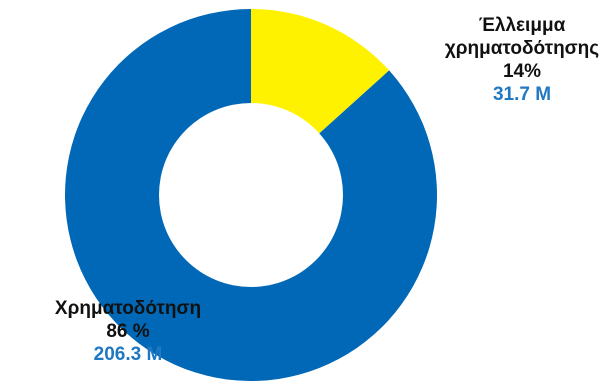 The height and width of the screenshot is (385, 614). Describe the element at coordinates (522, 25) in the screenshot. I see `slice-name-line: Έλλειμμα` at that location.